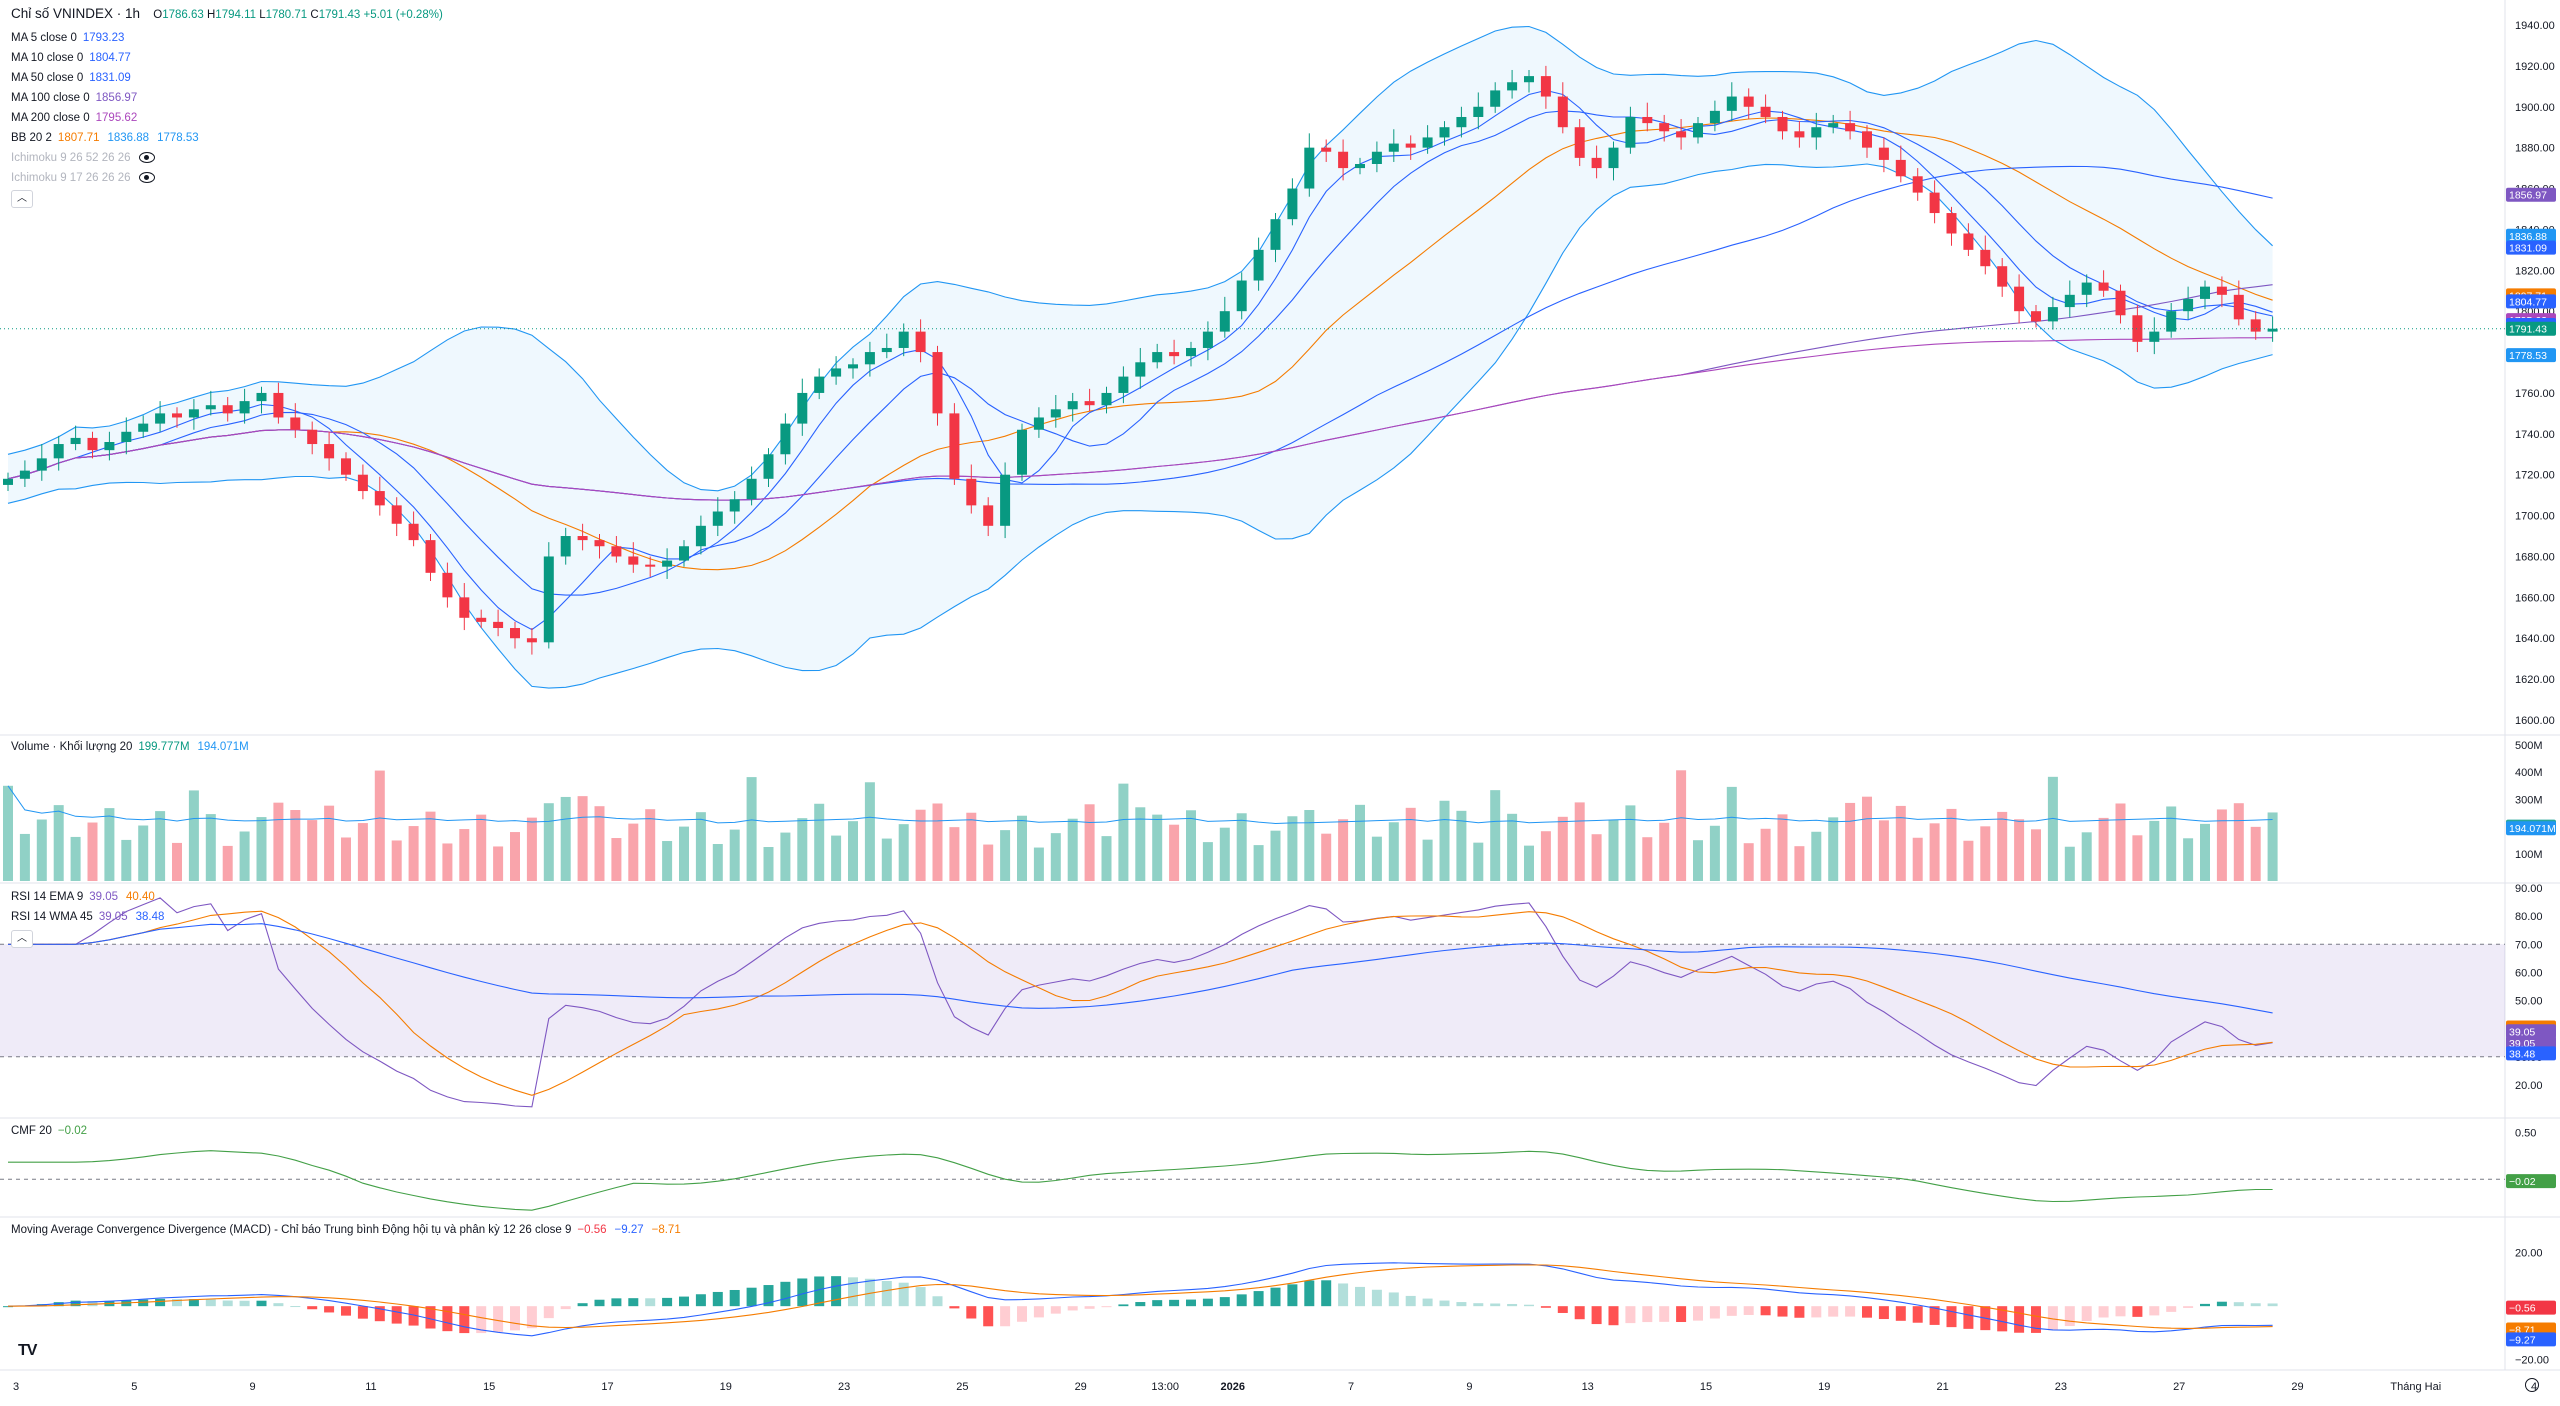 The height and width of the screenshot is (1406, 2560). What do you see at coordinates (74, 118) in the screenshot?
I see `legend-row: MA 200 close 0 1795.62` at bounding box center [74, 118].